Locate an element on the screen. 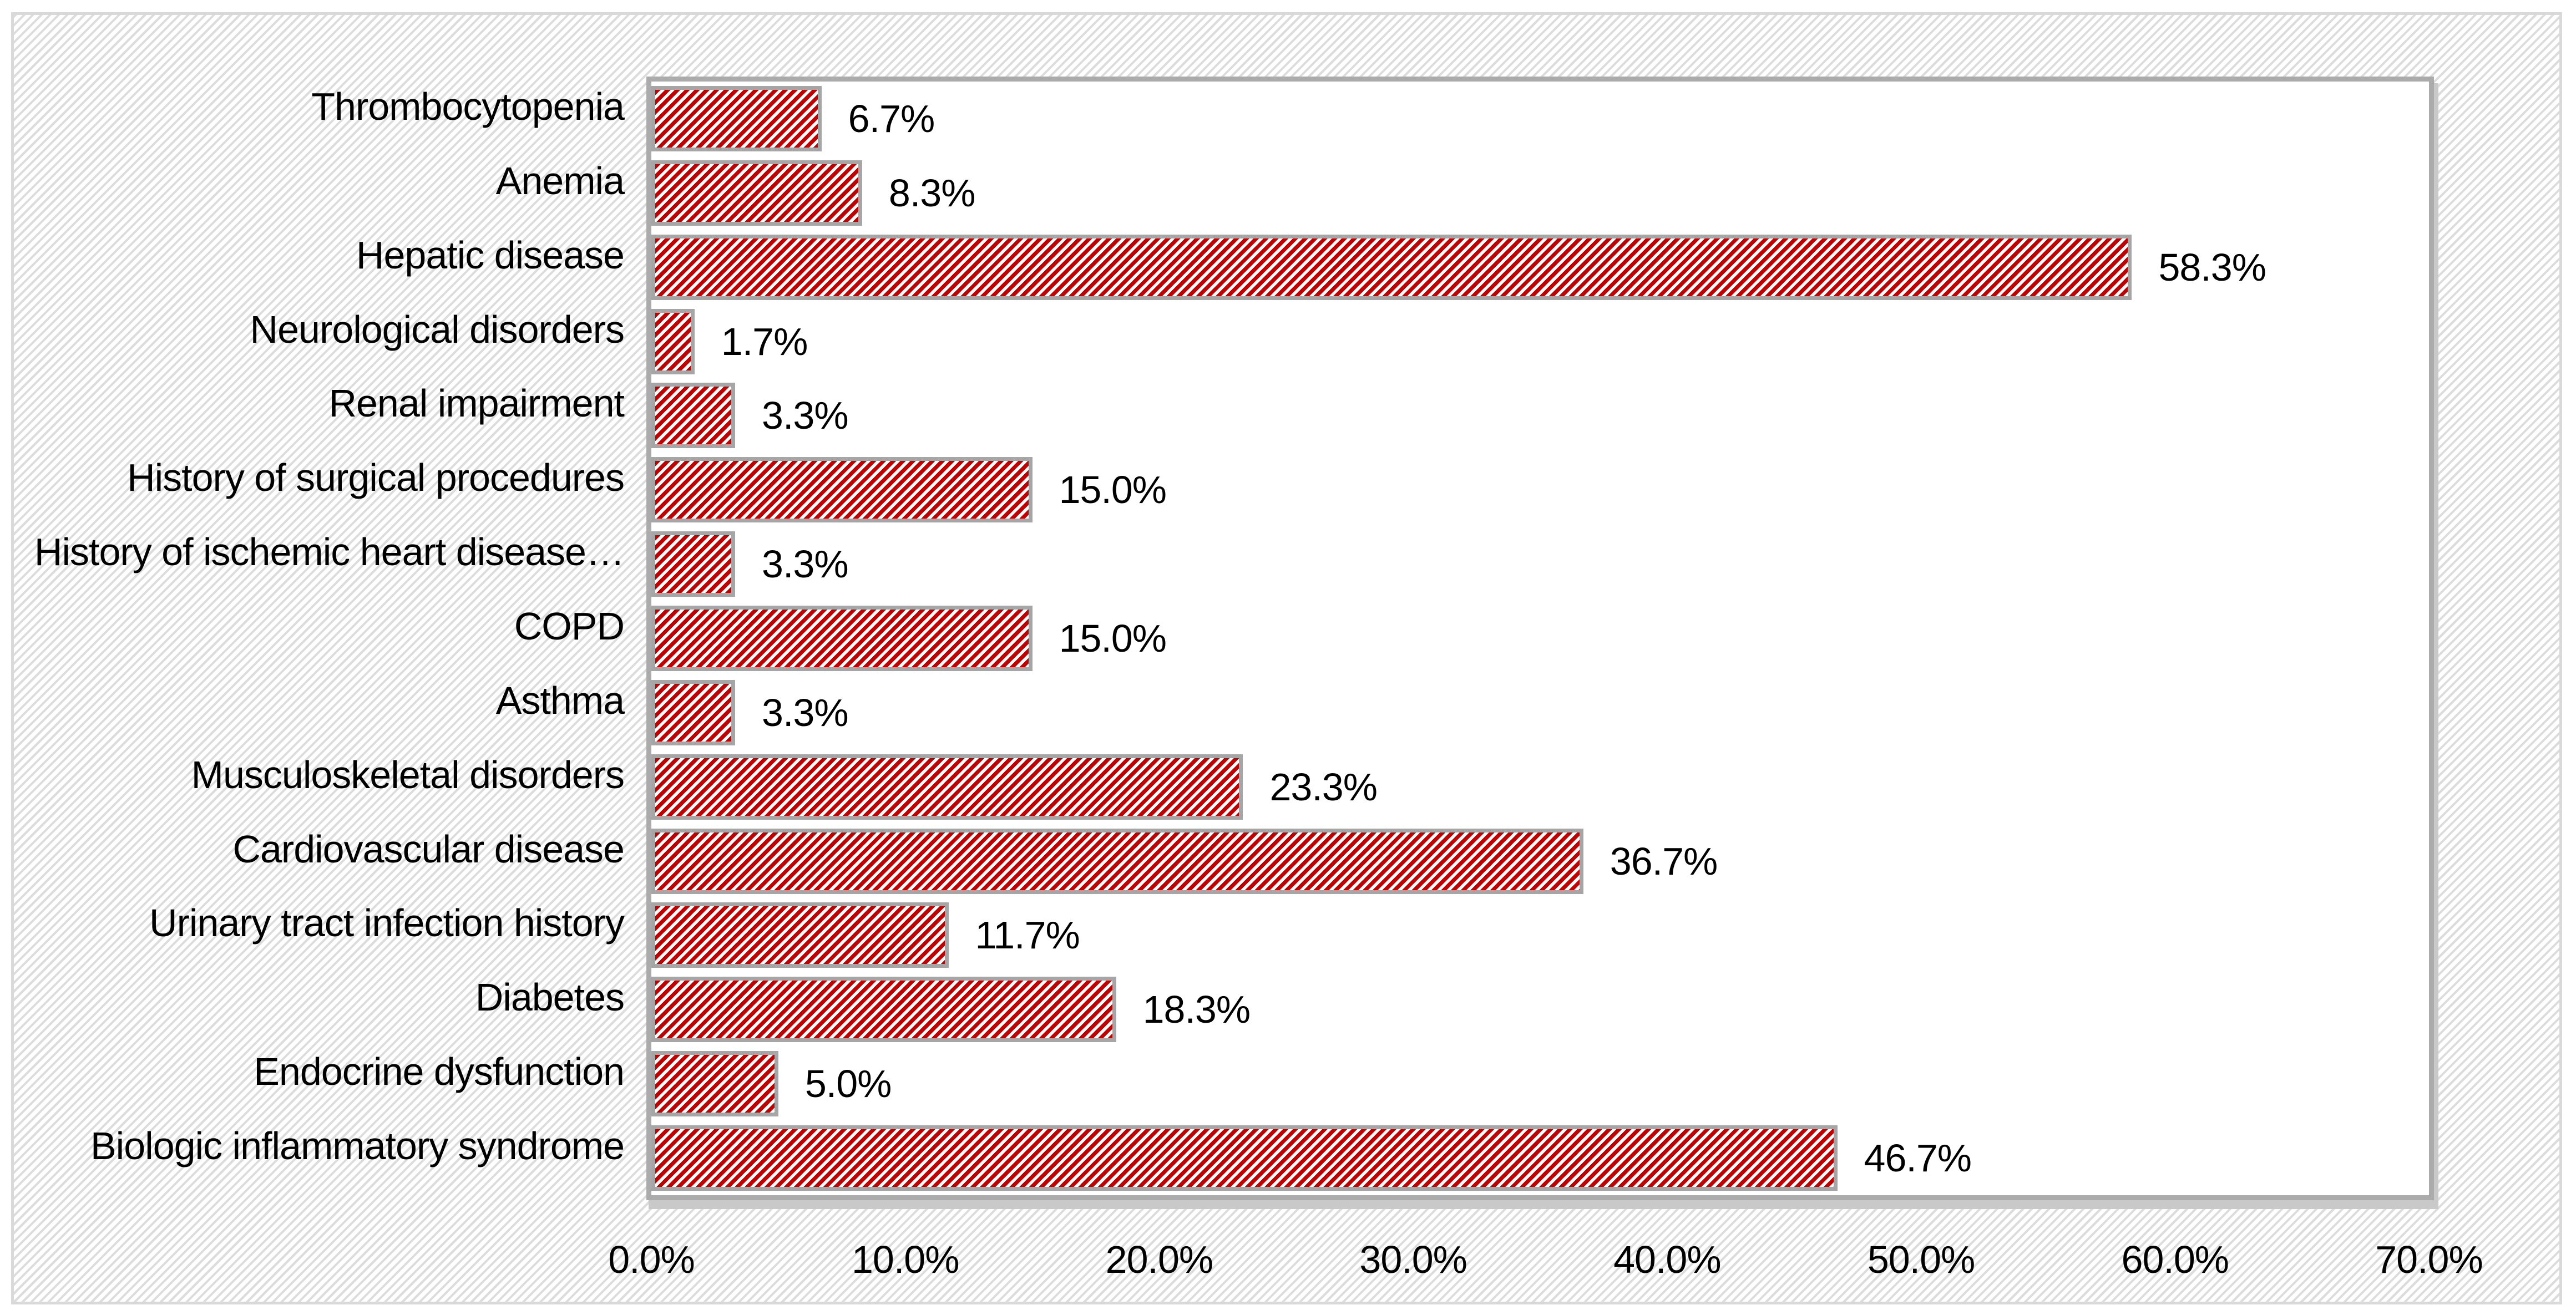  category-label: Asthma is located at coordinates (560, 700).